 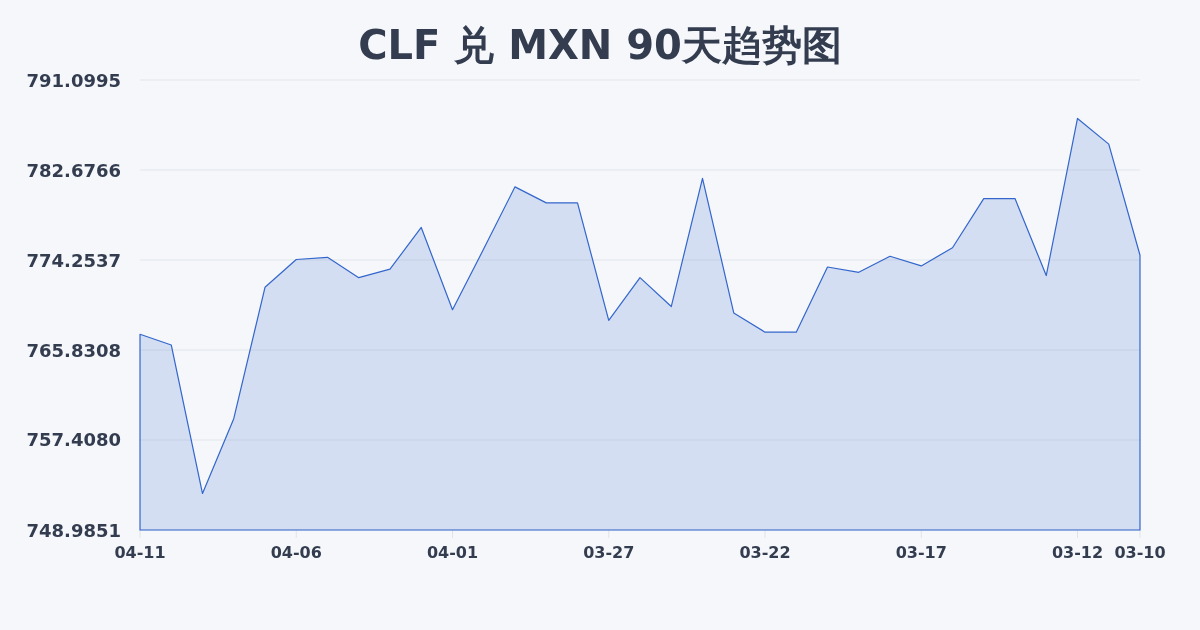 What do you see at coordinates (140, 552) in the screenshot?
I see `x-tick-label: 04-11` at bounding box center [140, 552].